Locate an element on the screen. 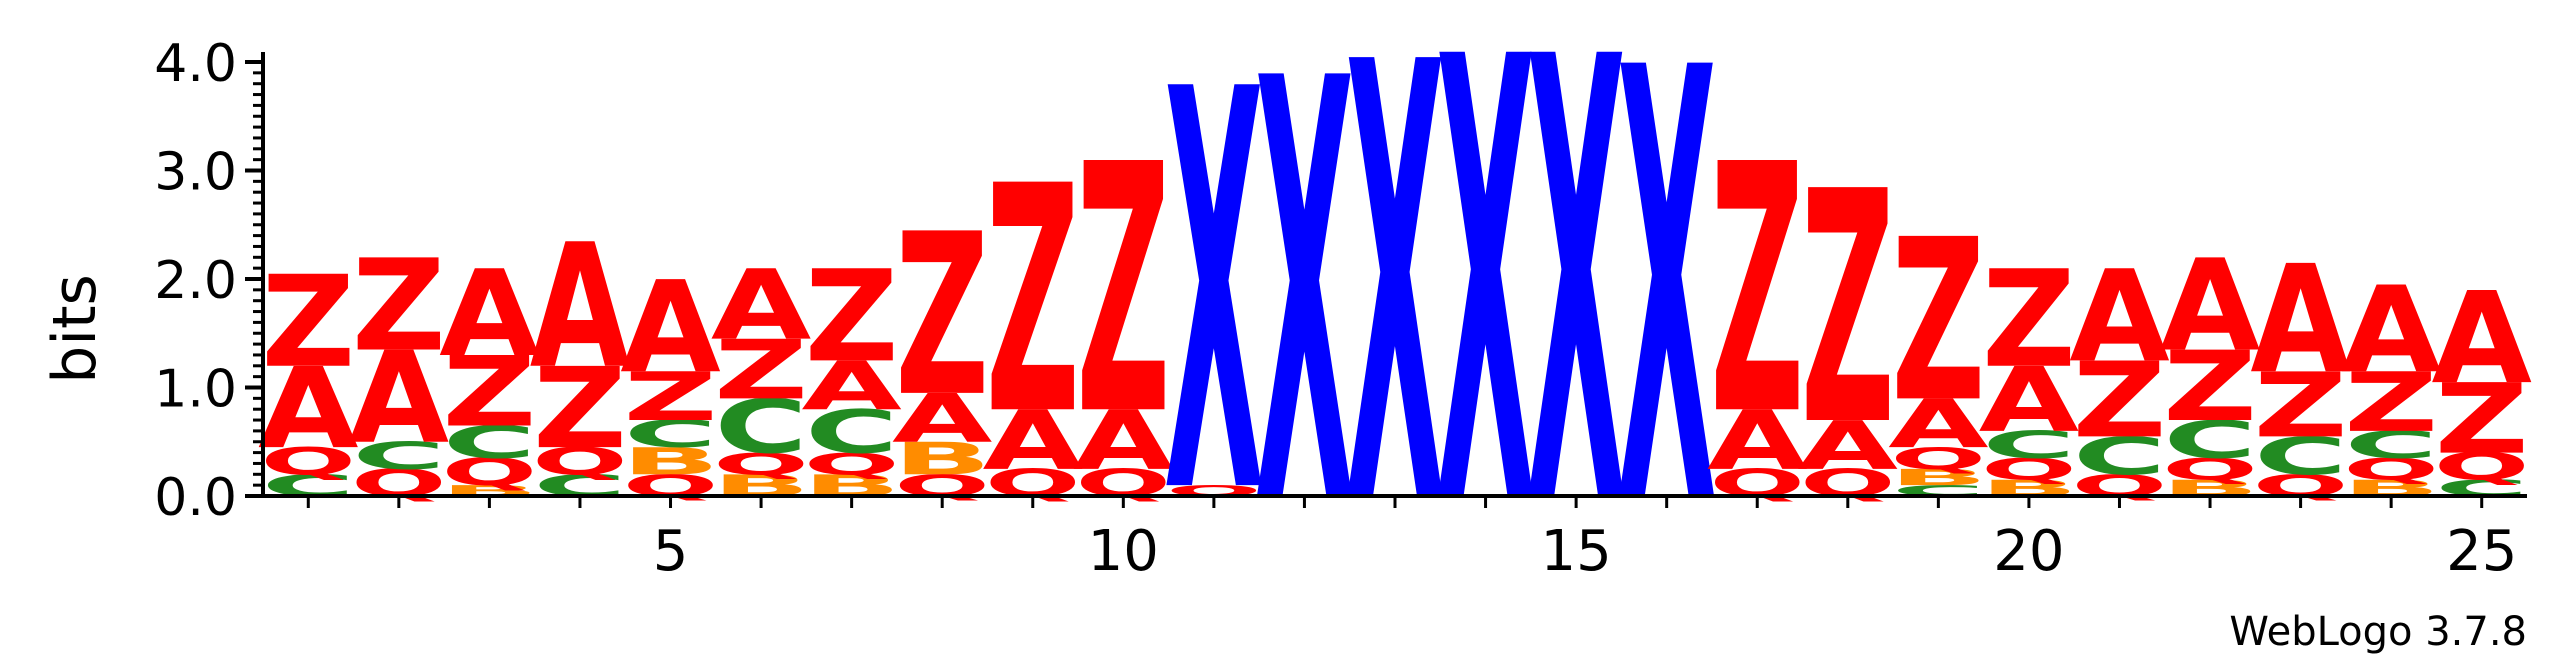 The height and width of the screenshot is (667, 2567). logo-letter-x-pos-11: X is located at coordinates (1214, 308).